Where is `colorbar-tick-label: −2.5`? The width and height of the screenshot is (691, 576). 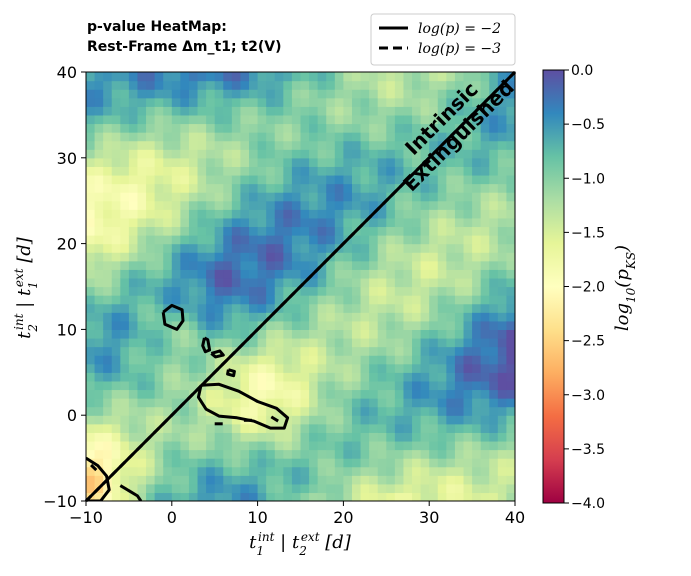 colorbar-tick-label: −2.5 is located at coordinates (588, 342).